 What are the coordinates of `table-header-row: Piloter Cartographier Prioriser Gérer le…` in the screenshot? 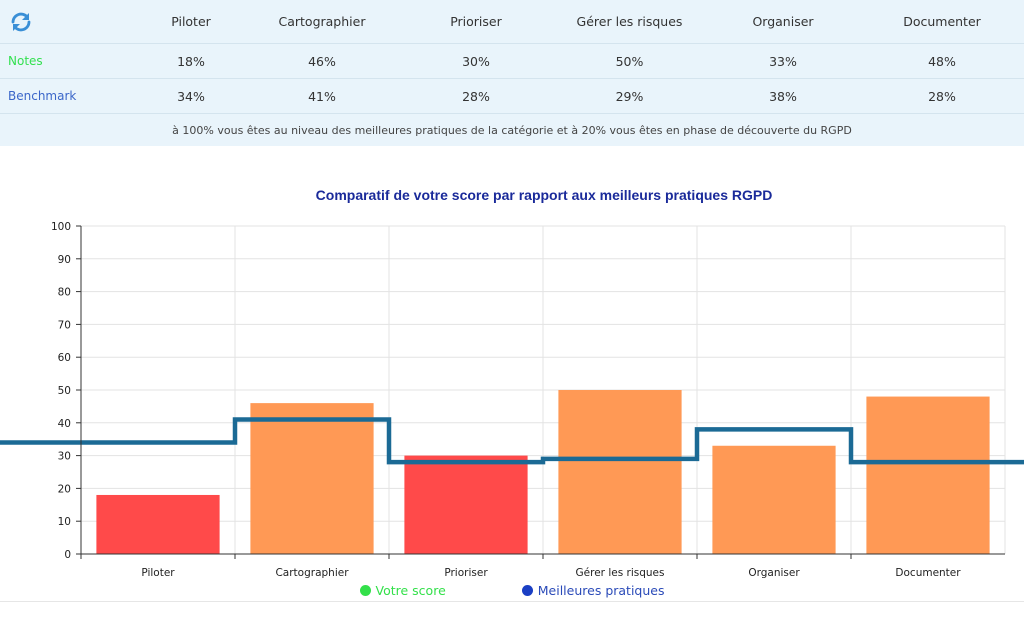 It's located at (512, 22).